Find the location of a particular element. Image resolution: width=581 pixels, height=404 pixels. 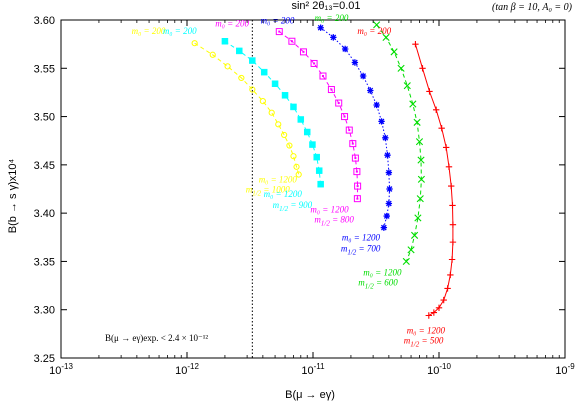

label-value: = 800 is located at coordinates (342, 220).